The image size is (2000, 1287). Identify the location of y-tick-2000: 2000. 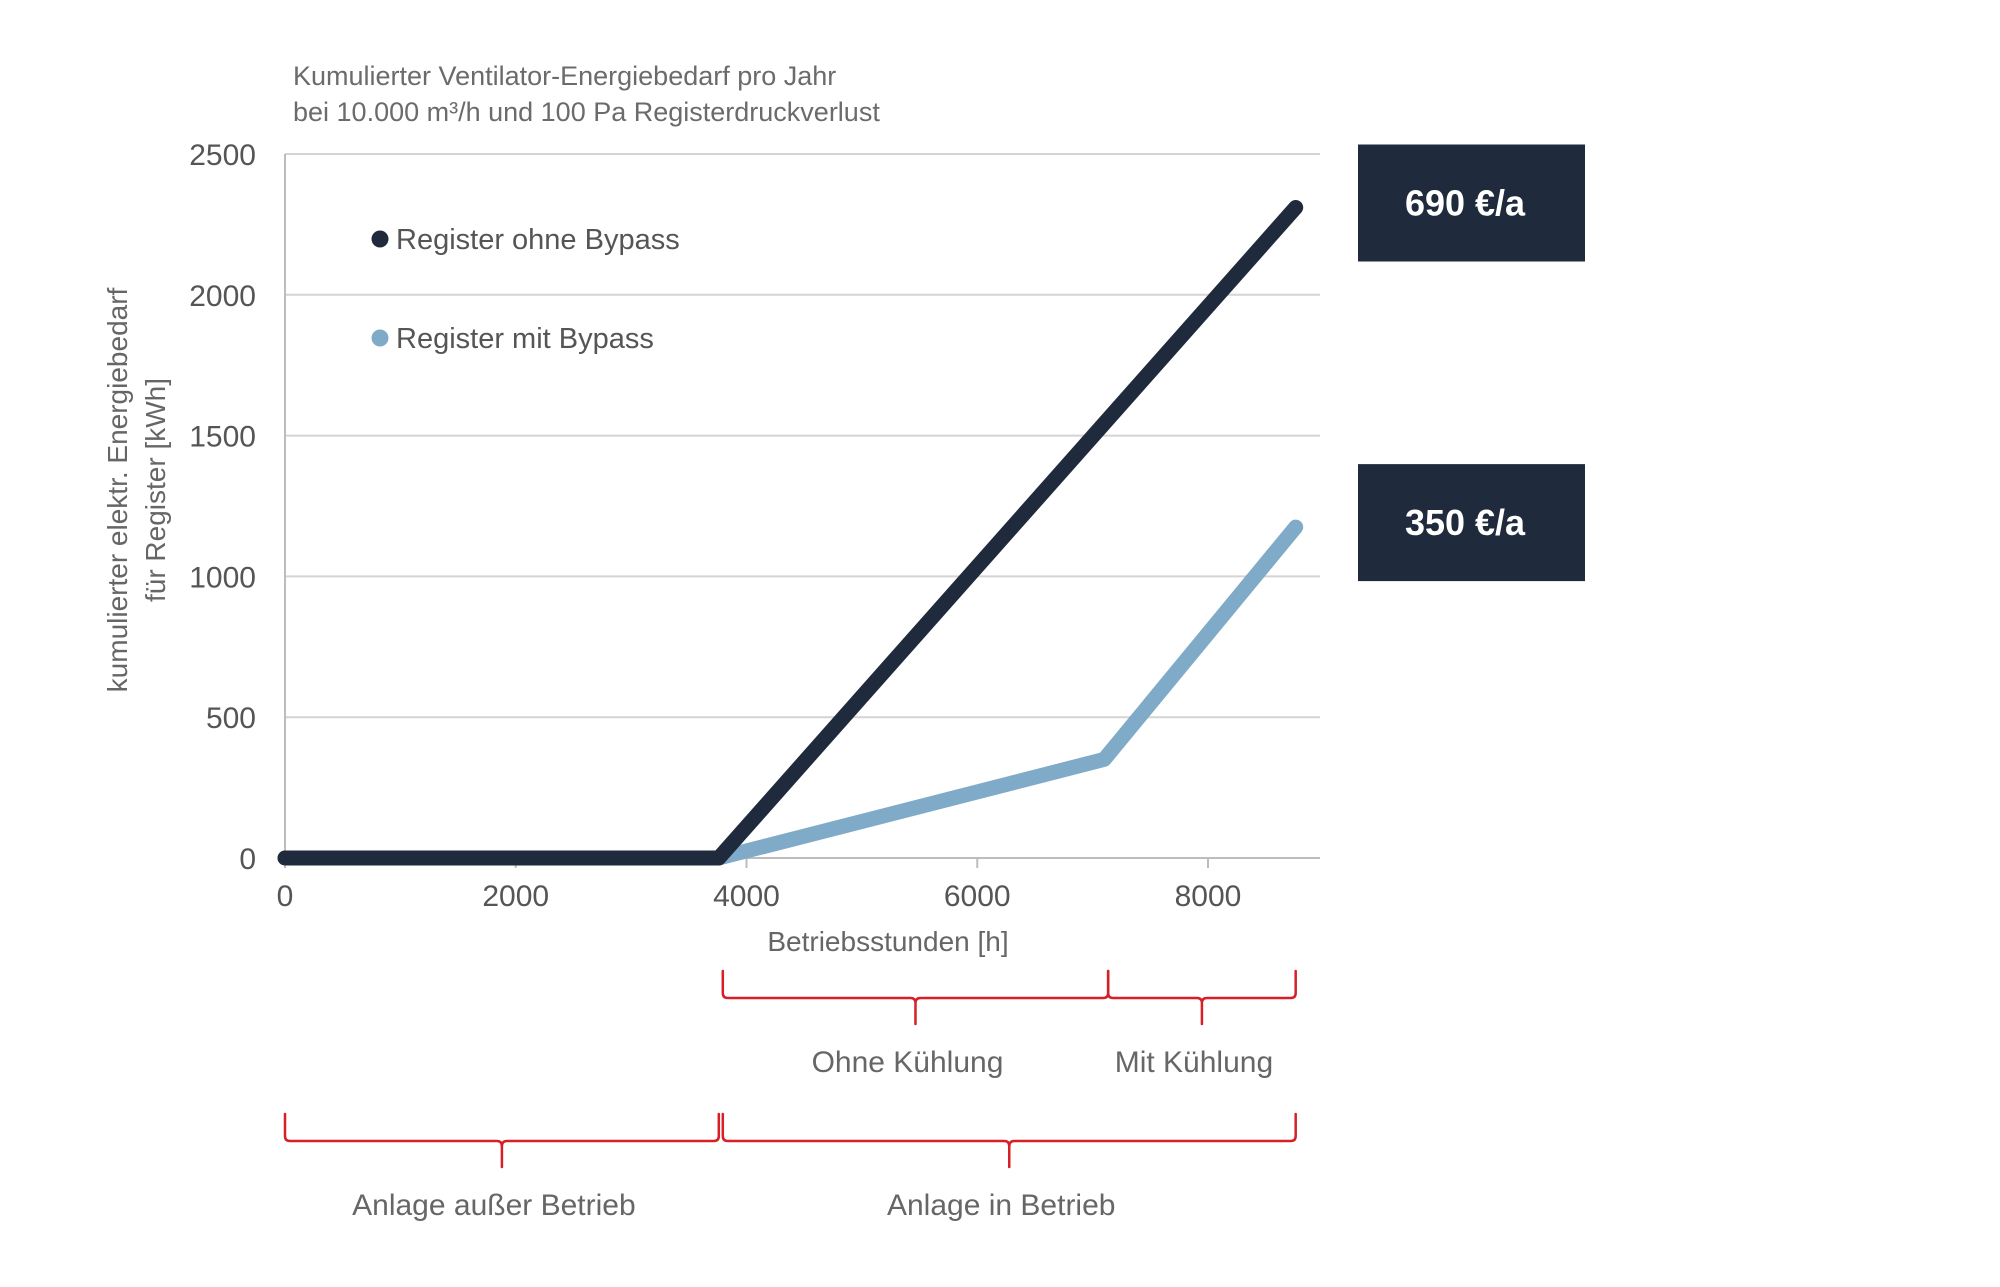
(222, 296).